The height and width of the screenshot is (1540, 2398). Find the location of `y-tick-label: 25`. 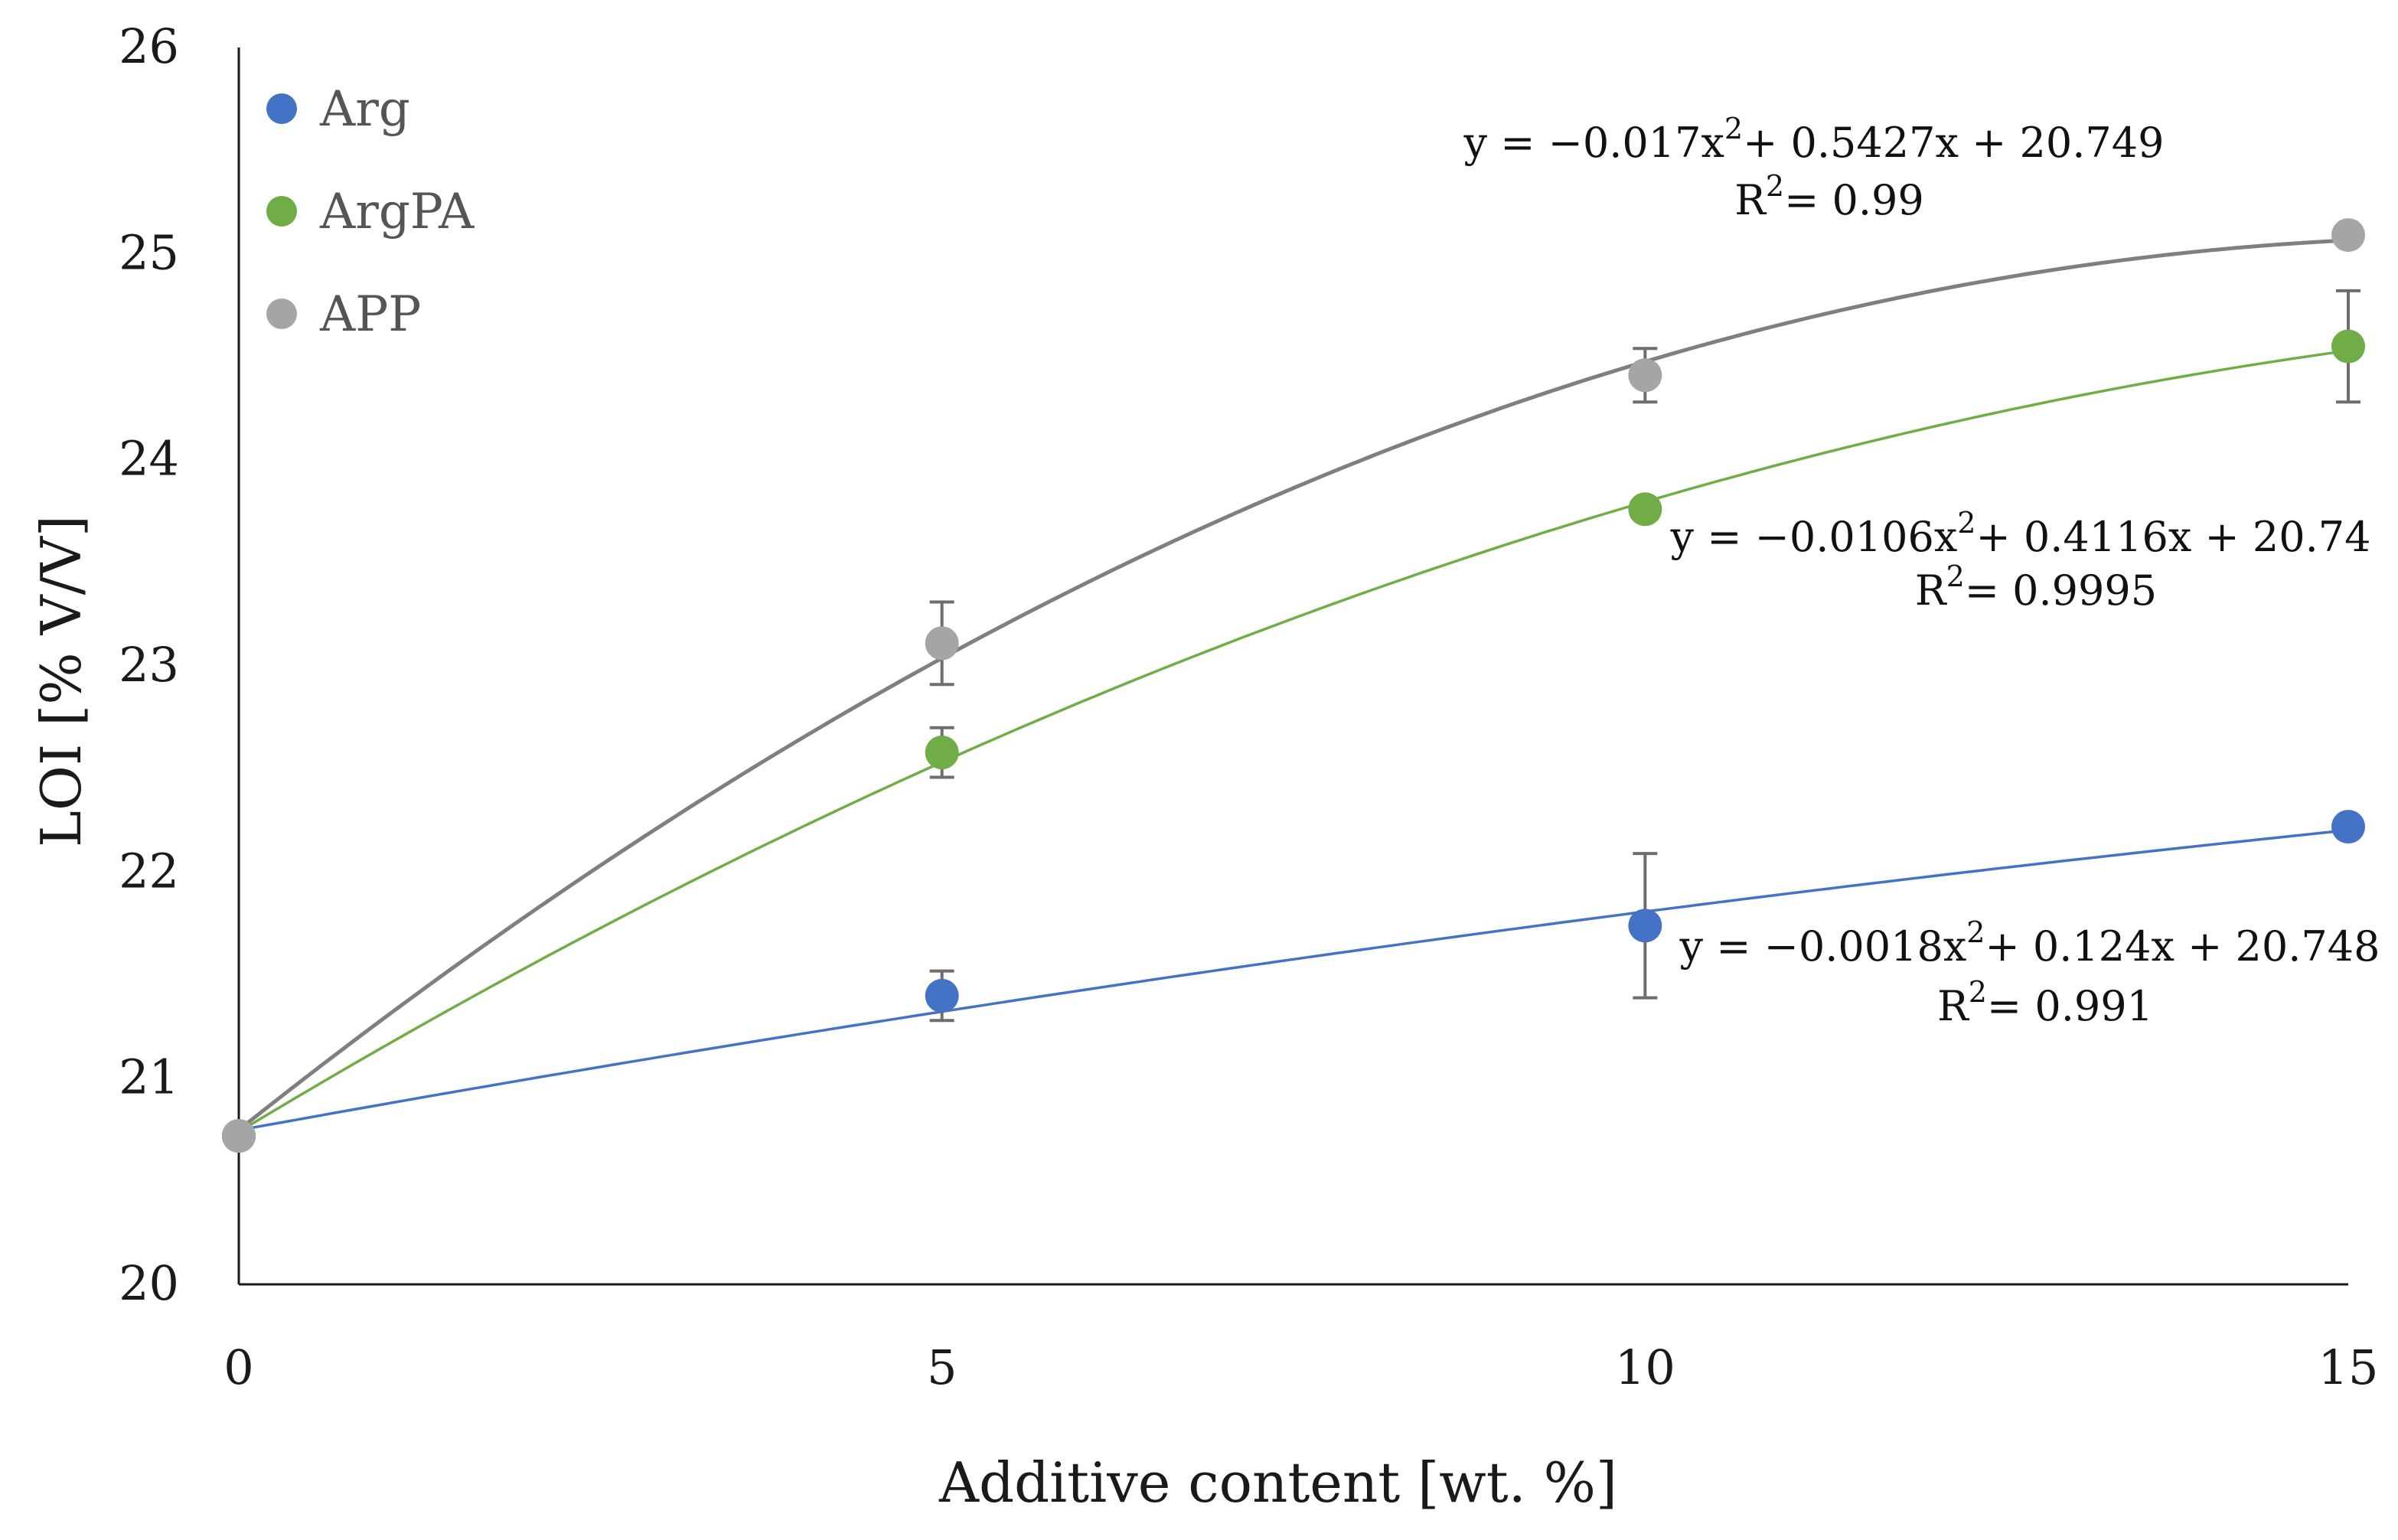

y-tick-label: 25 is located at coordinates (149, 252).